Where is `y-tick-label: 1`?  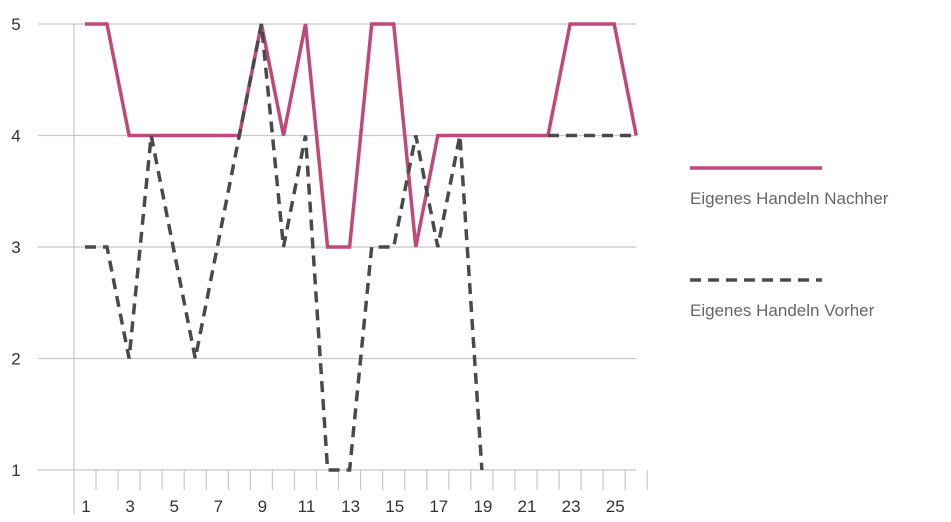 y-tick-label: 1 is located at coordinates (15, 470).